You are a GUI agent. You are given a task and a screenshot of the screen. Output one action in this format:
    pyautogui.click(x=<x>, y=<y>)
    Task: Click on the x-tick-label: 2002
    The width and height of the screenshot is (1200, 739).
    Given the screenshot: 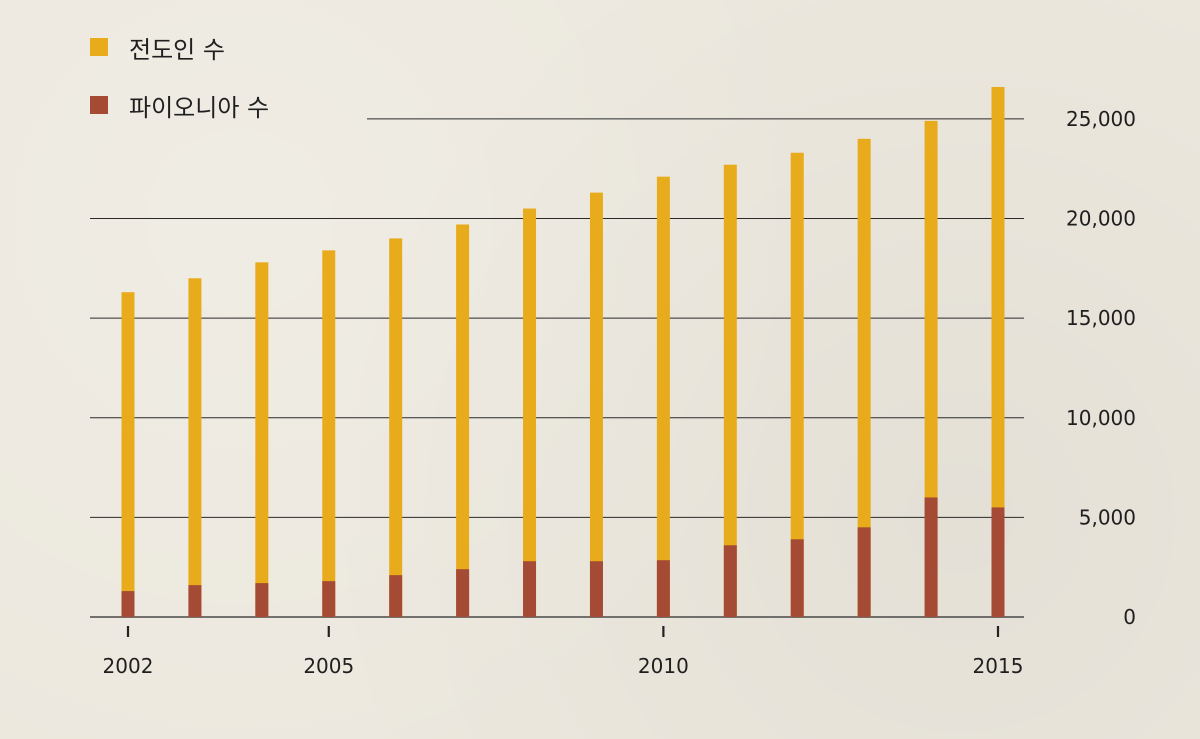 What is the action you would take?
    pyautogui.click(x=128, y=666)
    